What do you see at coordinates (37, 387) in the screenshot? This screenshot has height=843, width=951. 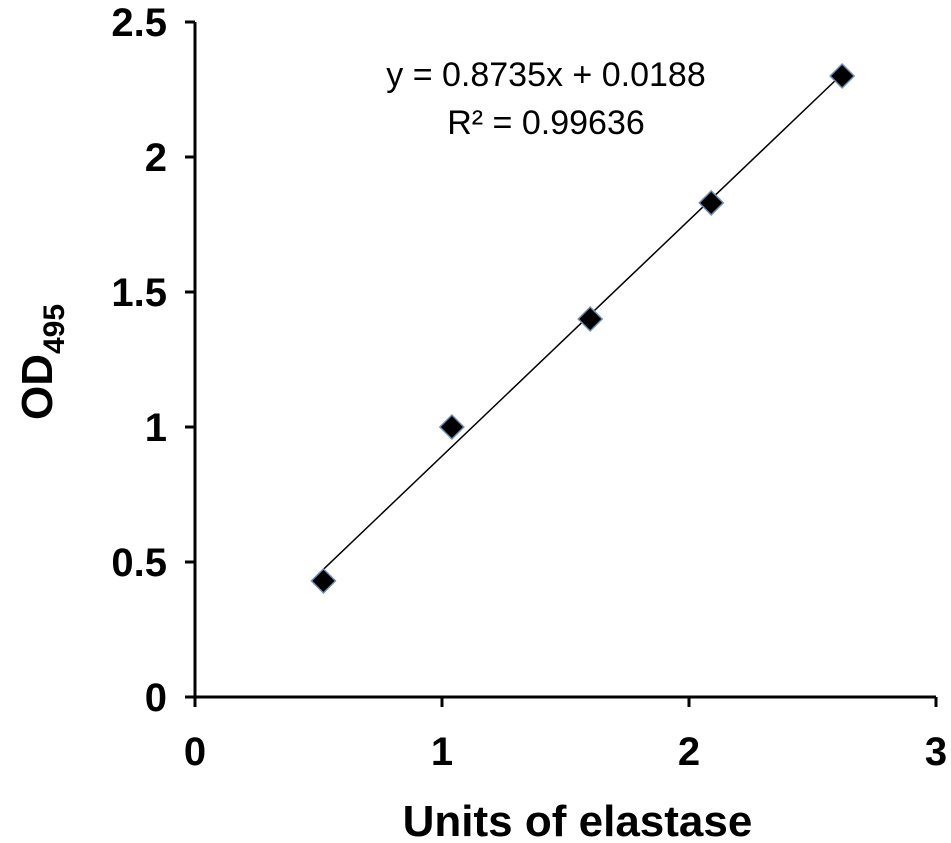 I see `y-axis-title-main: OD` at bounding box center [37, 387].